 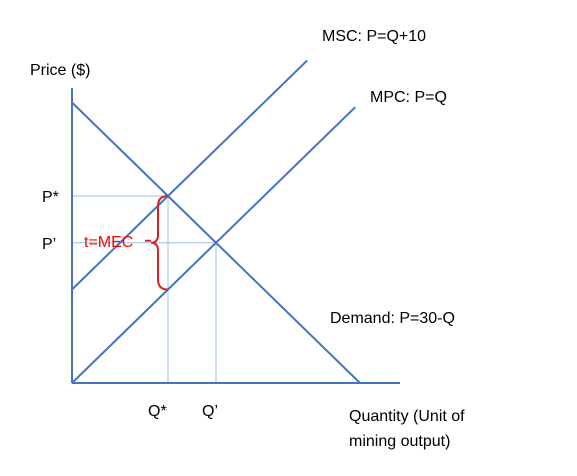 What do you see at coordinates (60, 70) in the screenshot?
I see `y-axis-label: Price ($)` at bounding box center [60, 70].